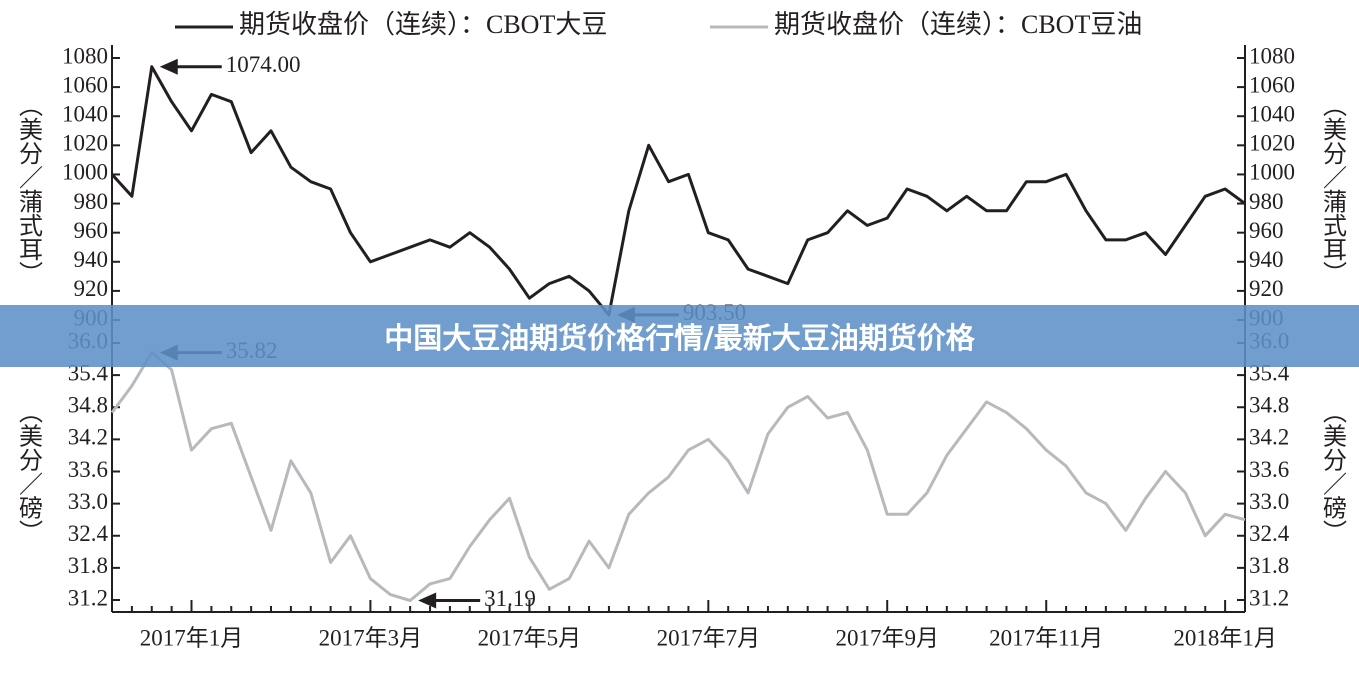  I want to click on y-tick-label: 940, so click(91, 259).